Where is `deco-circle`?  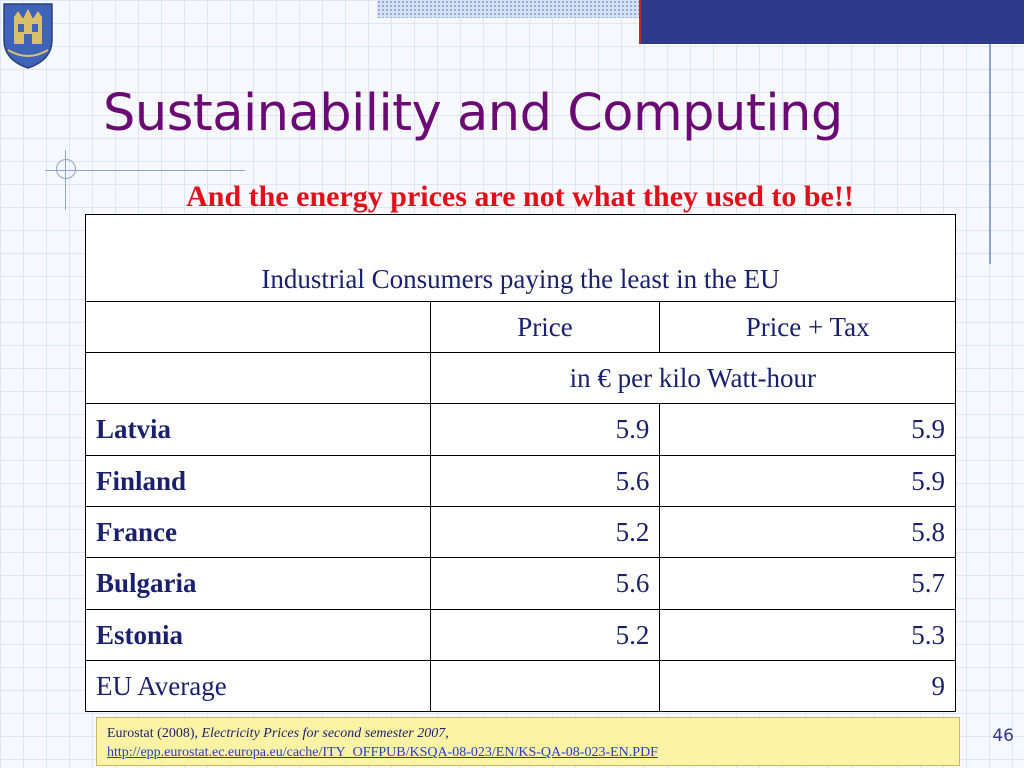 deco-circle is located at coordinates (66, 169).